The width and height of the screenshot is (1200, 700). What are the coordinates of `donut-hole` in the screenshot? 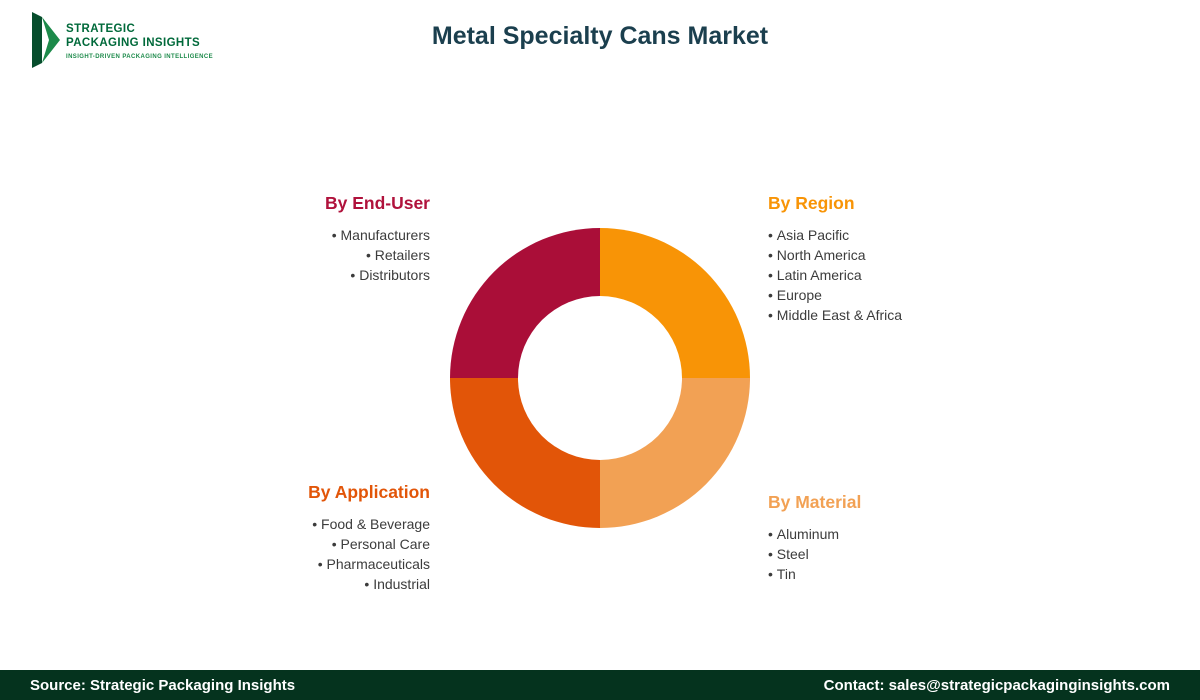 It's located at (600, 378).